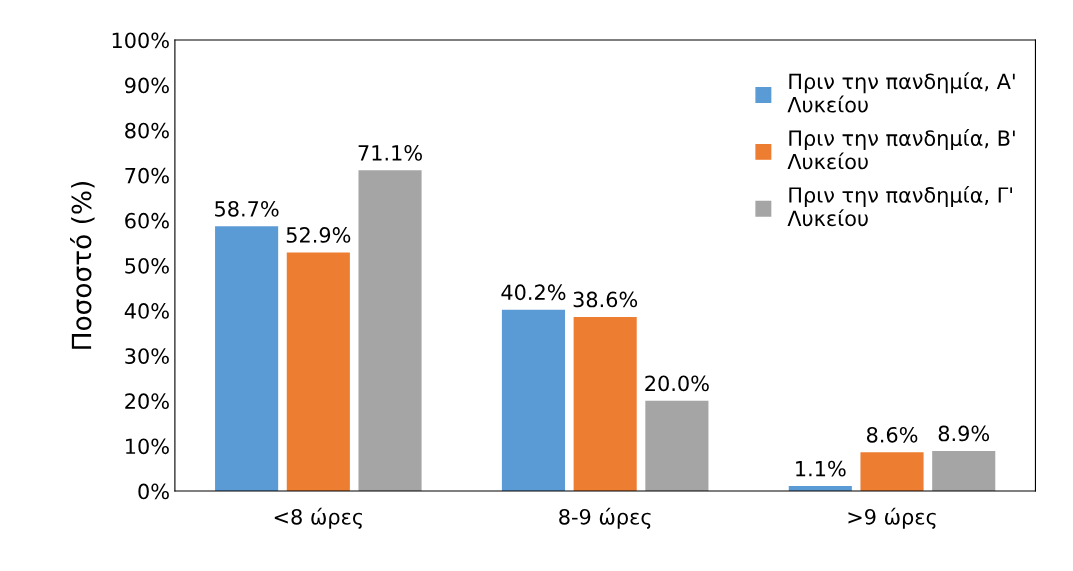 The image size is (1073, 571). I want to click on y-tick-label: 30%, so click(147, 356).